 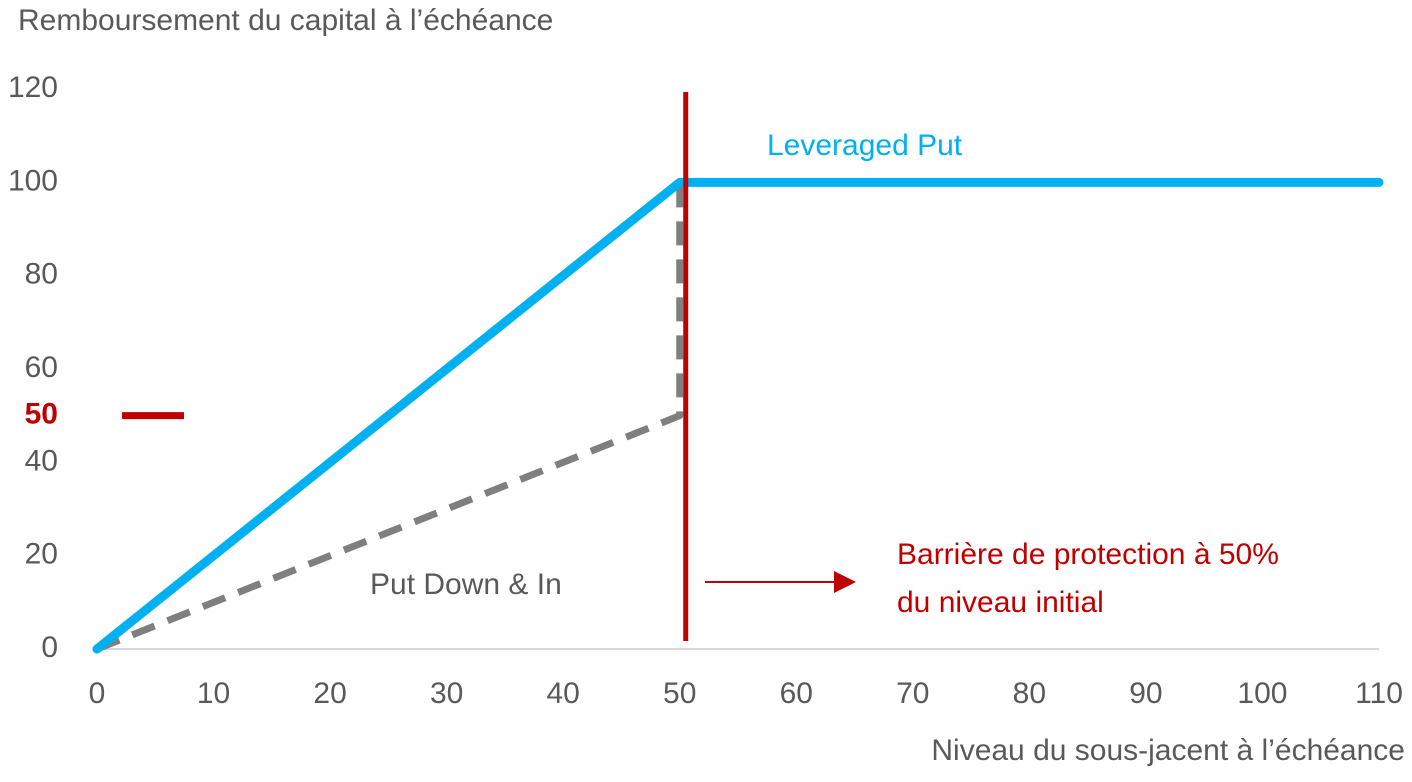 What do you see at coordinates (912, 693) in the screenshot?
I see `x-tick-label: 70` at bounding box center [912, 693].